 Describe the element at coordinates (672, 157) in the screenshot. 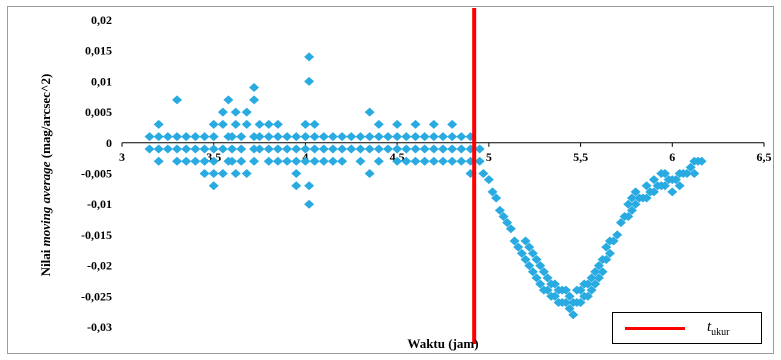

I see `x-tick-label: 6` at that location.